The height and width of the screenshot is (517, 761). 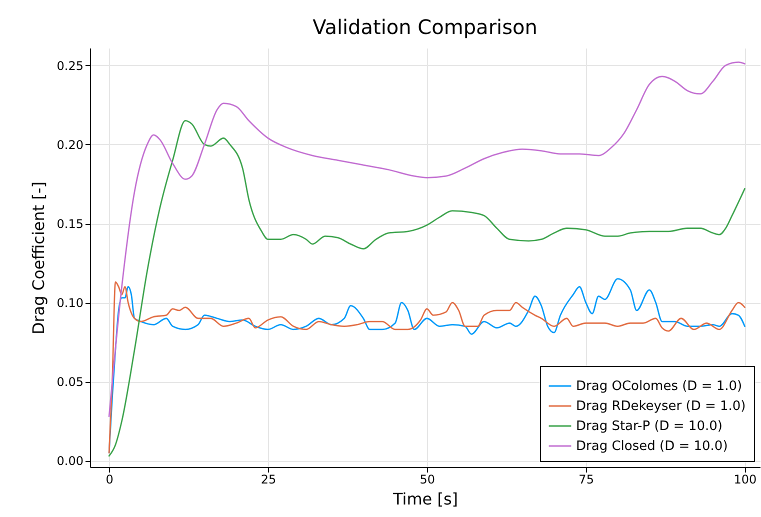 I want to click on y-tick-label: 0.10, so click(x=70, y=303).